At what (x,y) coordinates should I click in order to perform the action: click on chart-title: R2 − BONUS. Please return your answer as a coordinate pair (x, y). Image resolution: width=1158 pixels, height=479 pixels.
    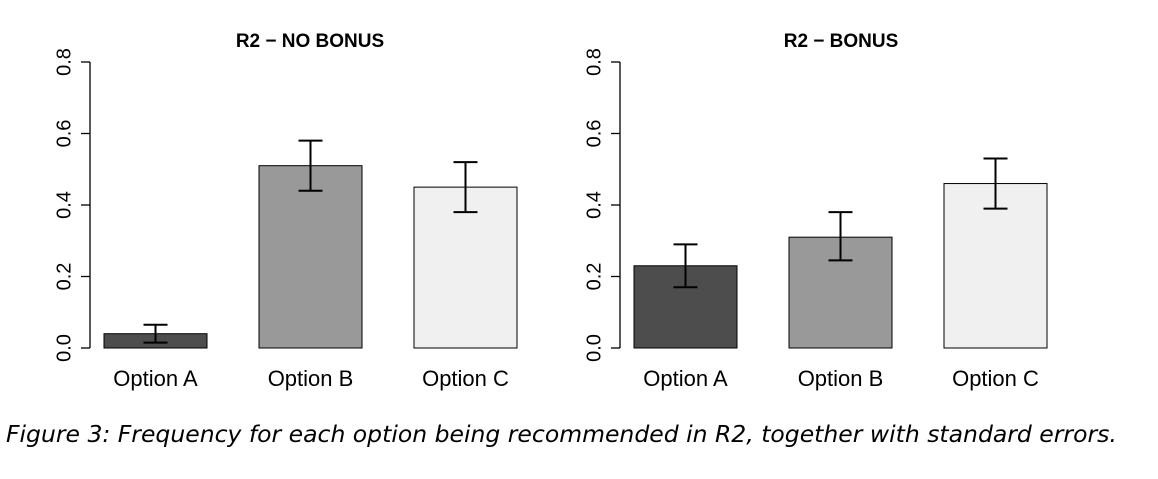
    Looking at the image, I should click on (841, 41).